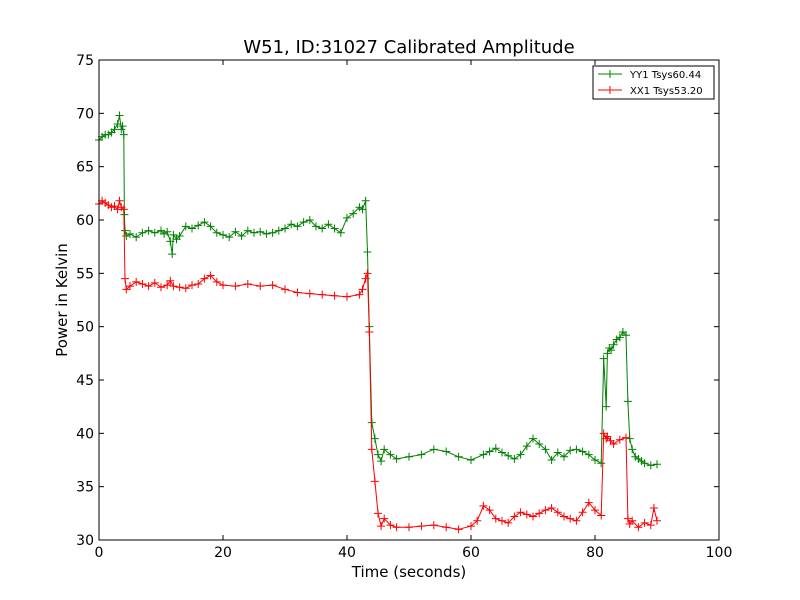 Image resolution: width=800 pixels, height=600 pixels. I want to click on x-tick-label: 100, so click(719, 553).